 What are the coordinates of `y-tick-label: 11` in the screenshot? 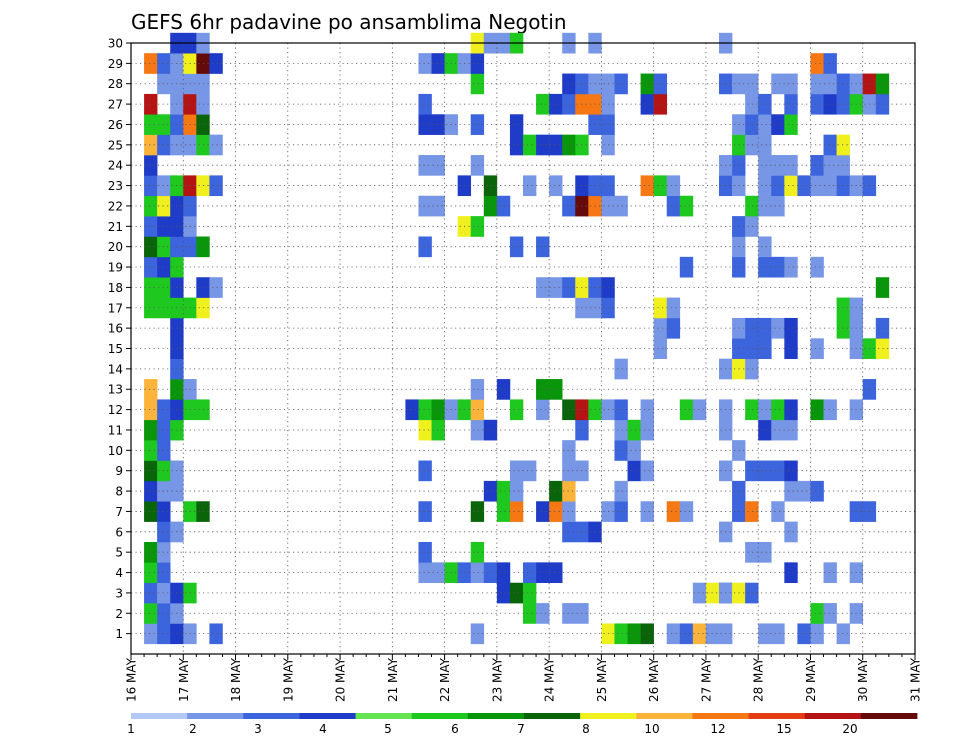 It's located at (115, 430).